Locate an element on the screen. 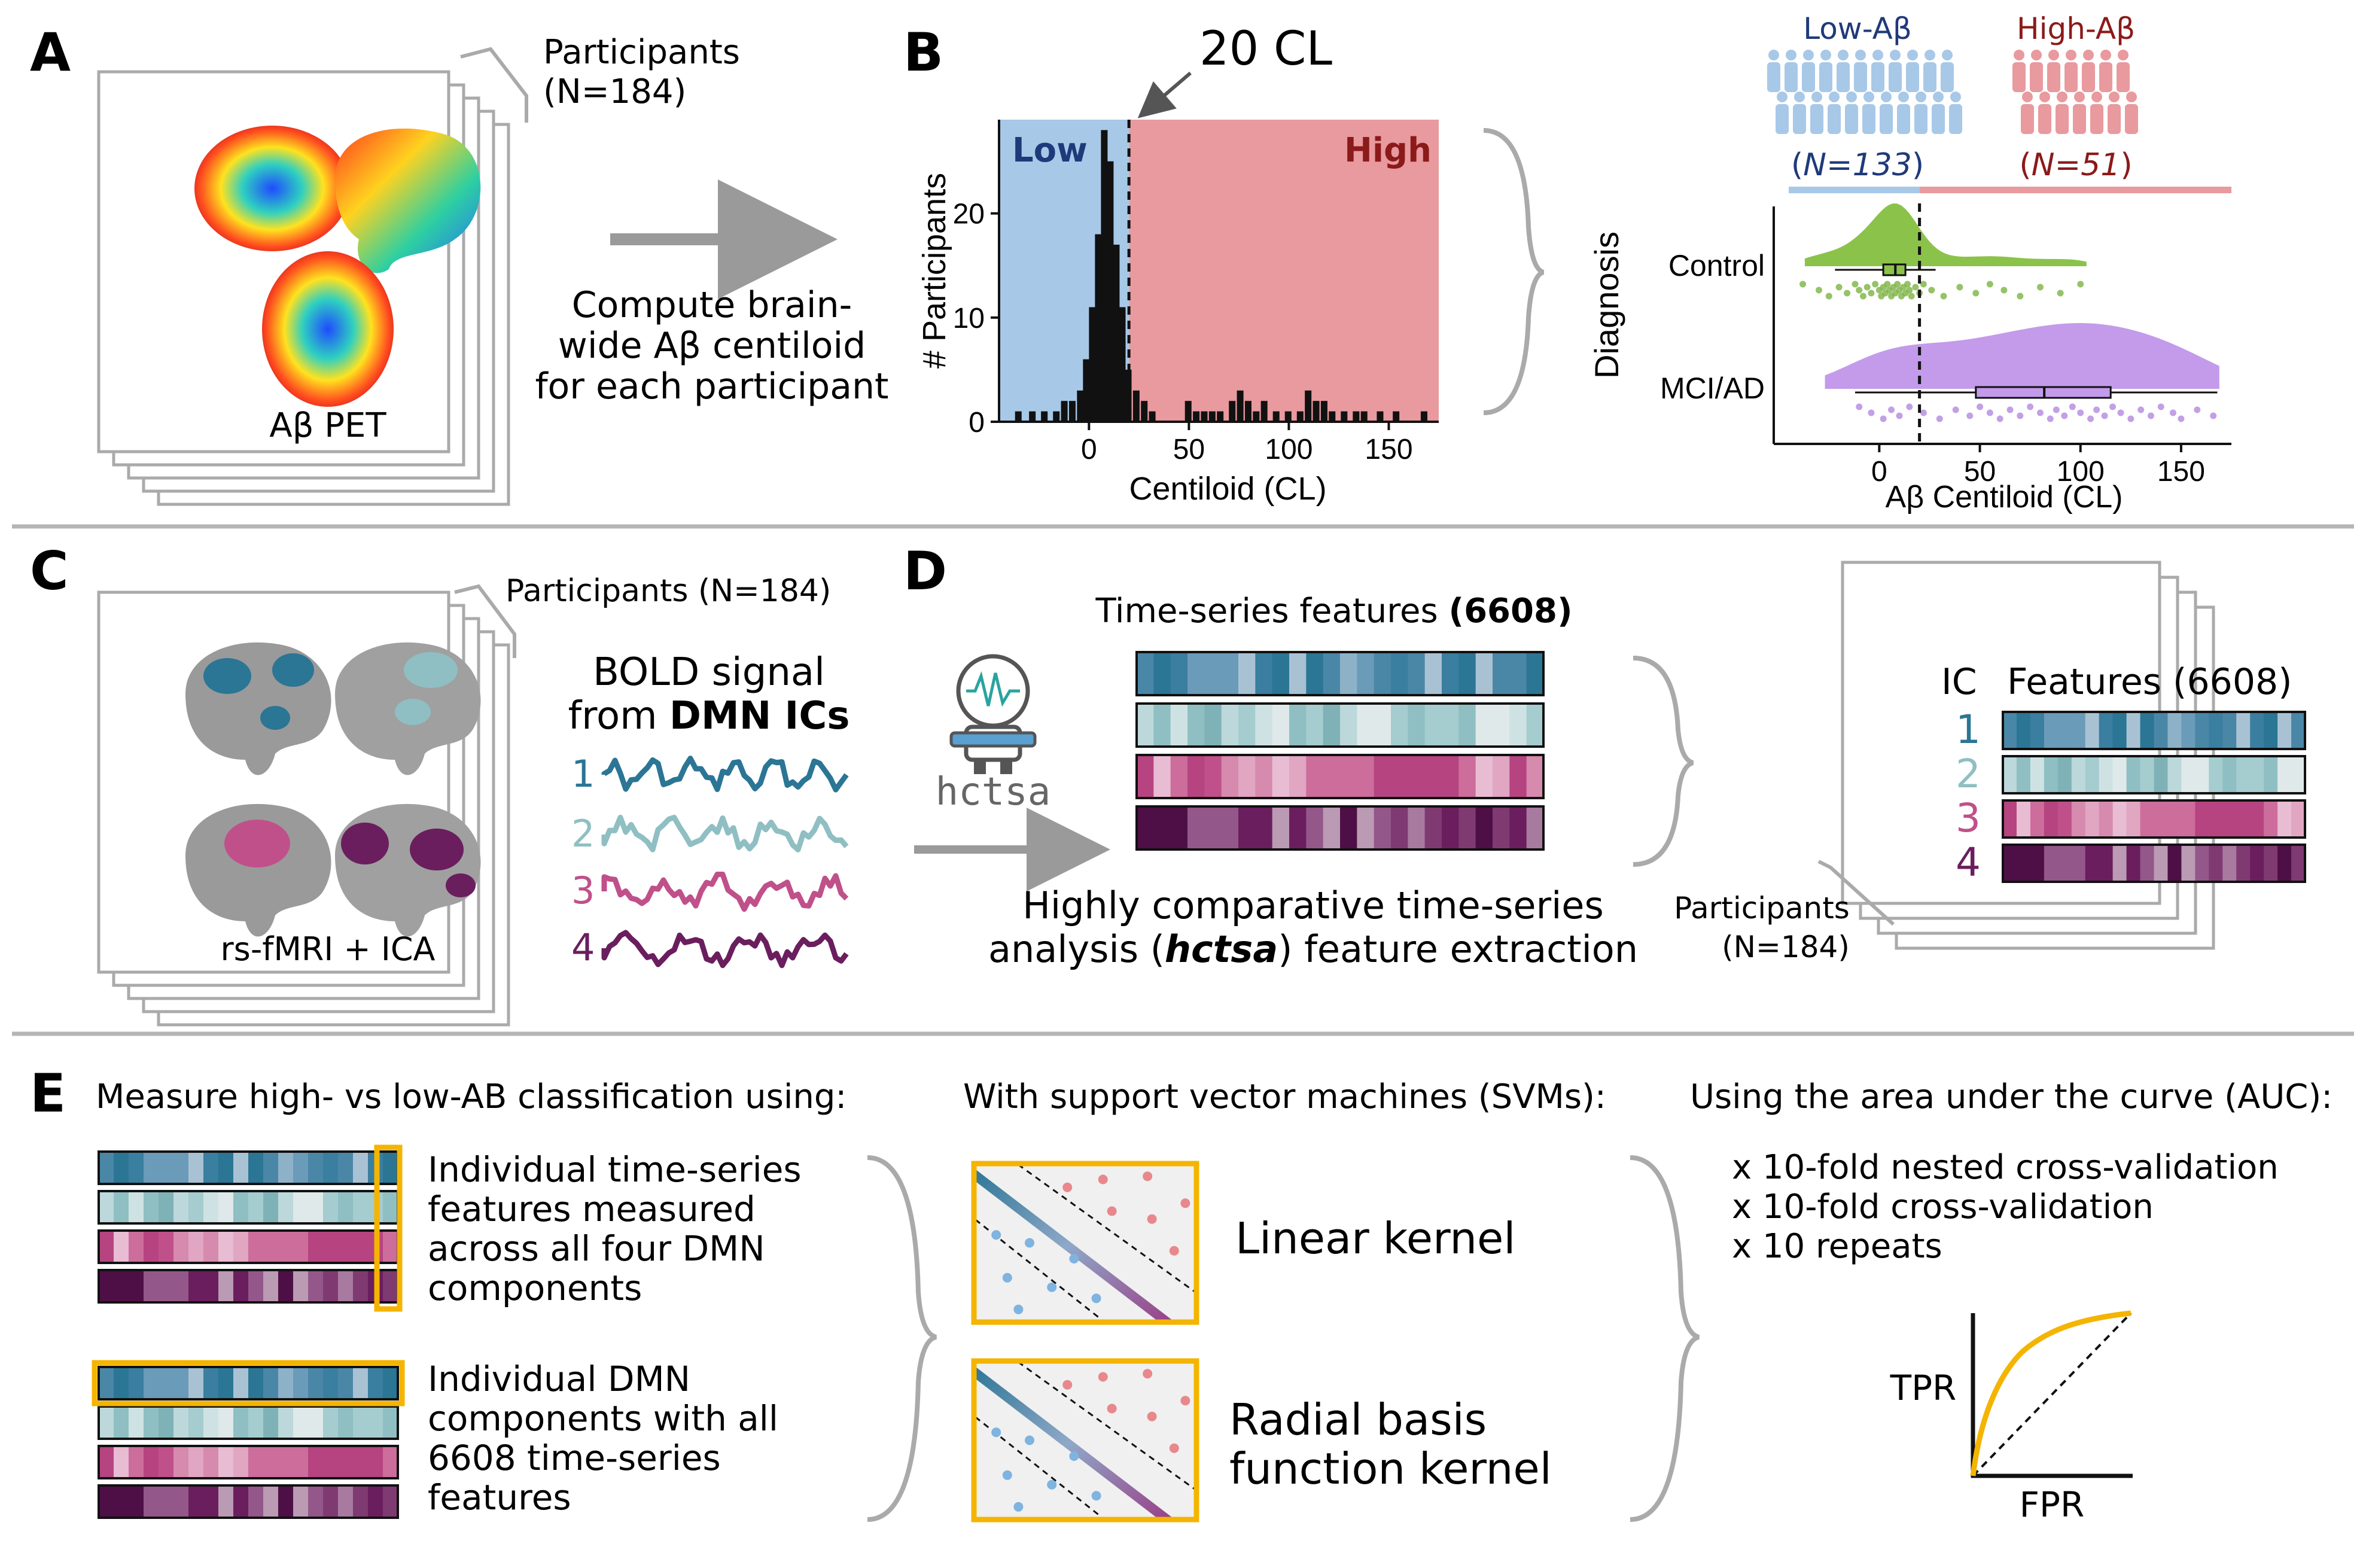 This screenshot has height=1568, width=2366. hctsa-robot-icon is located at coordinates (993, 714).